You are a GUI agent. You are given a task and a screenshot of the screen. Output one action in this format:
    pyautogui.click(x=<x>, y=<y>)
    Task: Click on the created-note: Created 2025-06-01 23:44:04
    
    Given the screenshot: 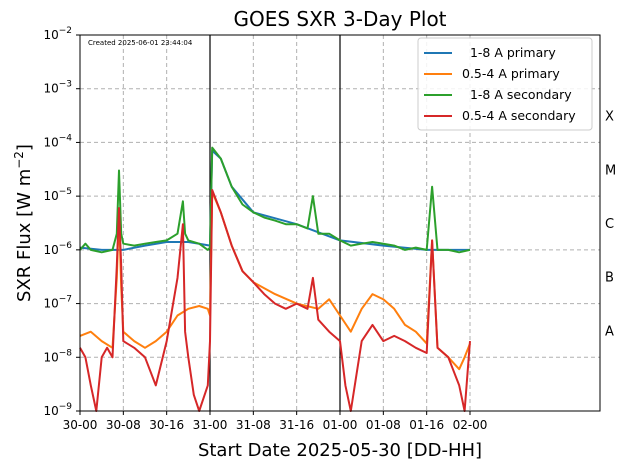 What is the action you would take?
    pyautogui.click(x=140, y=43)
    